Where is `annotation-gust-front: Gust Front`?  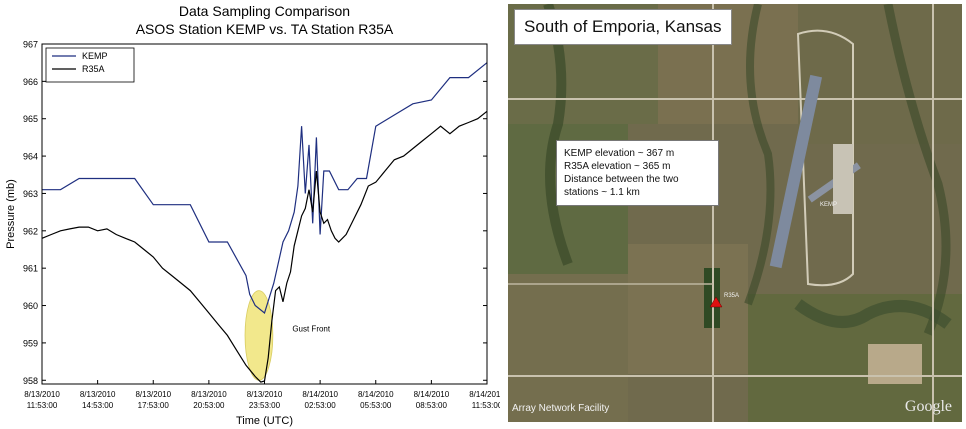 annotation-gust-front: Gust Front is located at coordinates (311, 329).